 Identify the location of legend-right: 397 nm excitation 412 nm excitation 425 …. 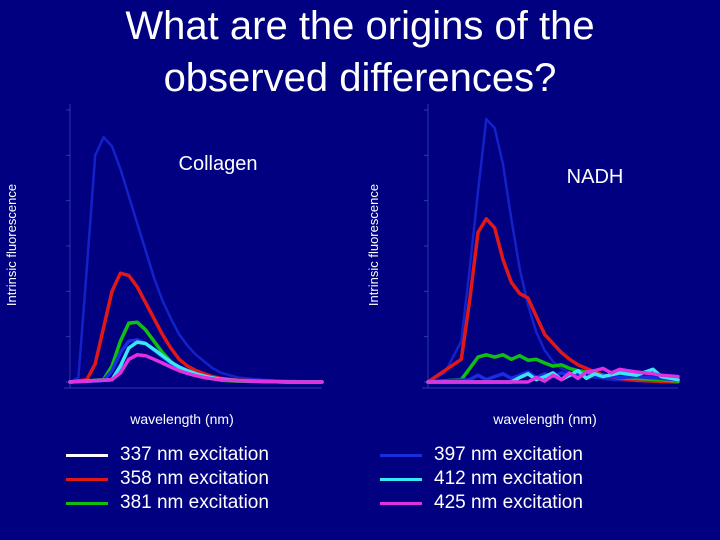
(481, 479).